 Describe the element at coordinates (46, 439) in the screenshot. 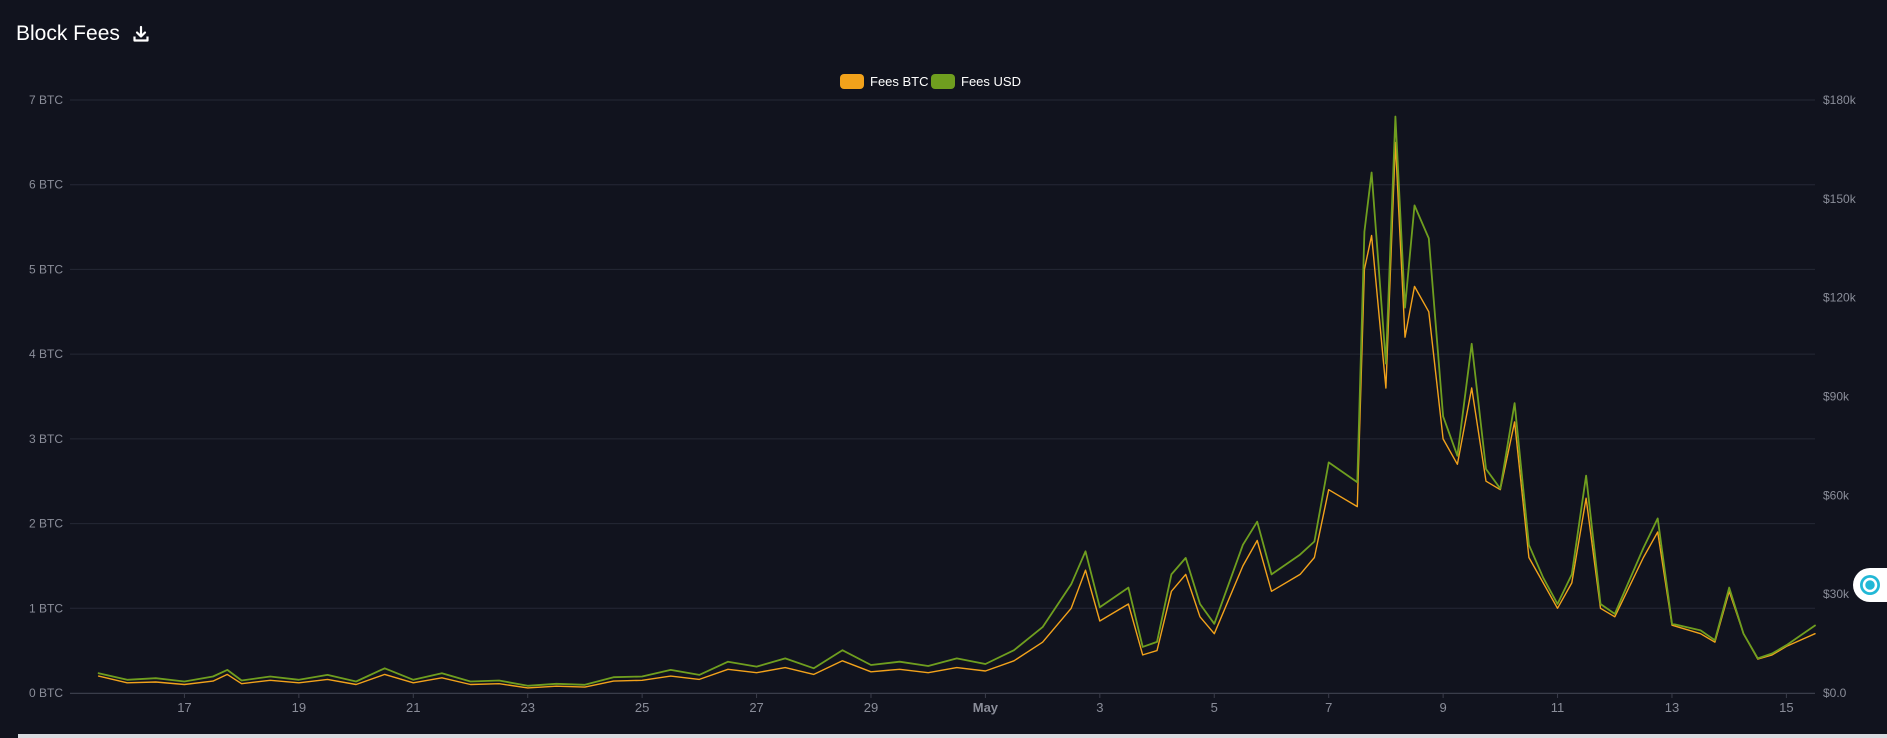

I see `left-tick-label: 3 BTC` at that location.